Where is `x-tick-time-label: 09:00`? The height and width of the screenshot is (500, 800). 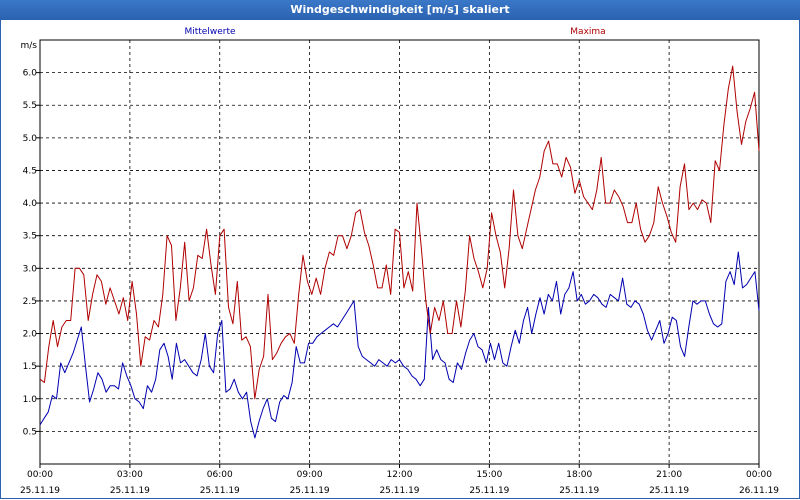 x-tick-time-label: 09:00 is located at coordinates (310, 475).